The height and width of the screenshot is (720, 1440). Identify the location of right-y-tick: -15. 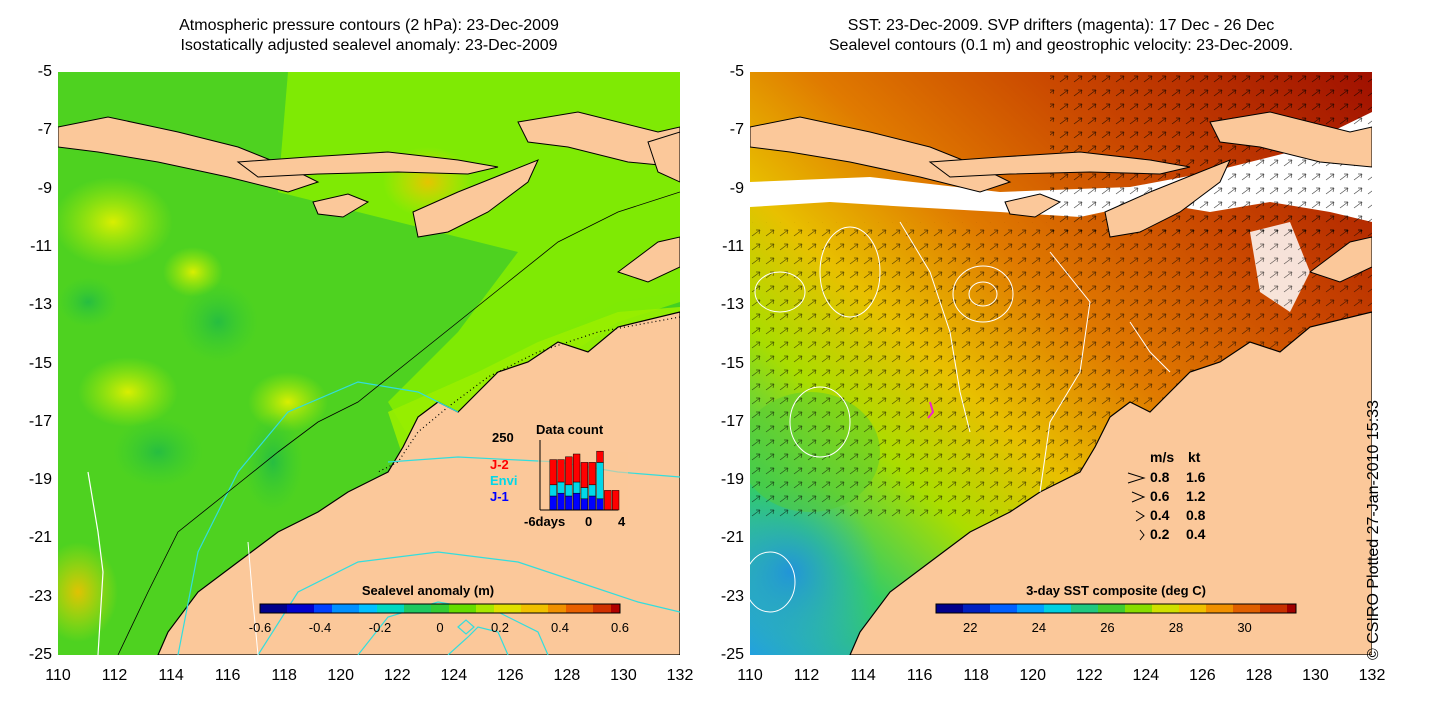
(732, 363).